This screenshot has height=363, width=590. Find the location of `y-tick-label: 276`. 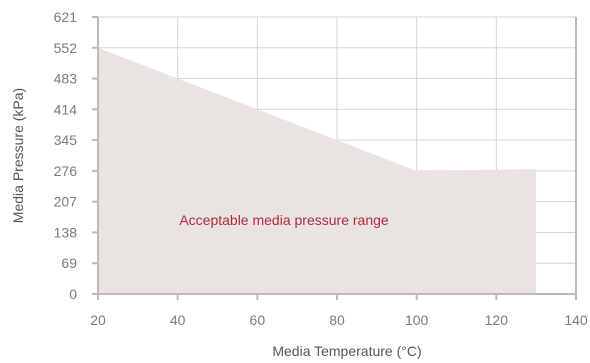

y-tick-label: 276 is located at coordinates (66, 171).